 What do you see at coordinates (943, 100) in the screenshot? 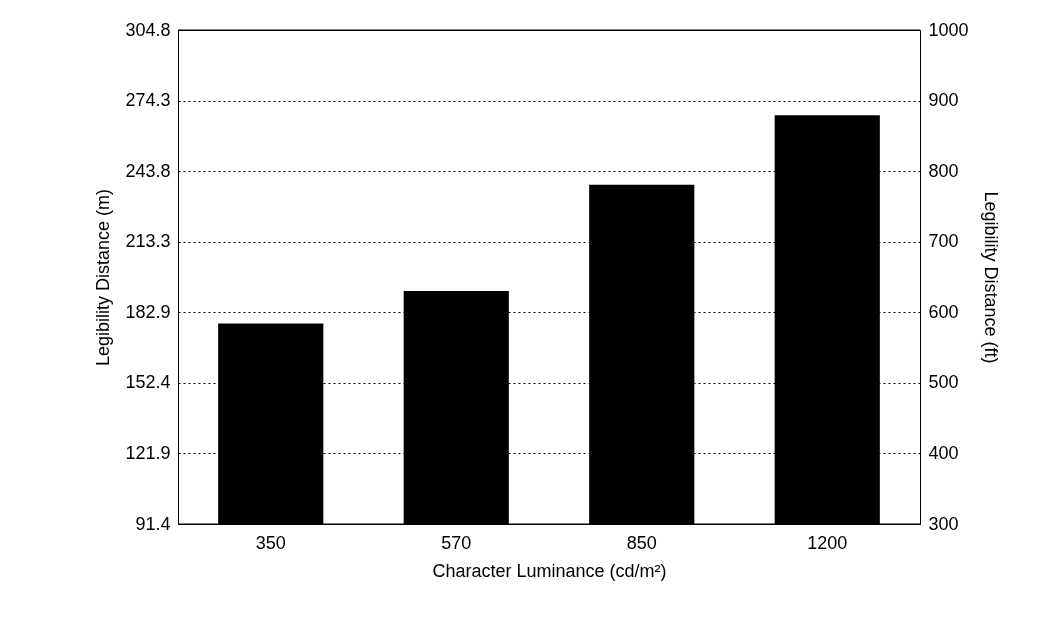
I see `y2-tick-label: 900` at bounding box center [943, 100].